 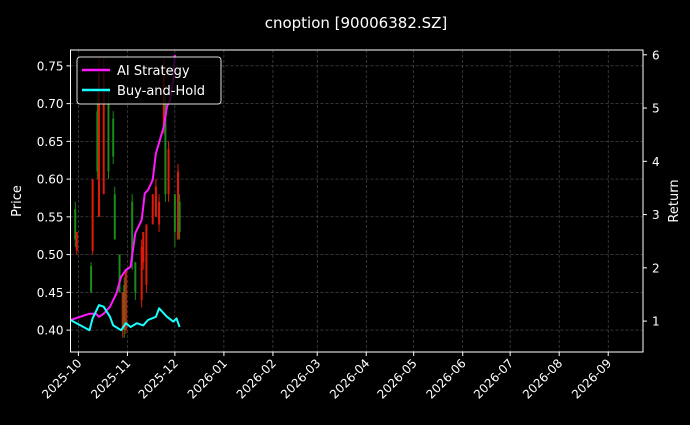 I want to click on y2-tick-label: 1, so click(x=656, y=322).